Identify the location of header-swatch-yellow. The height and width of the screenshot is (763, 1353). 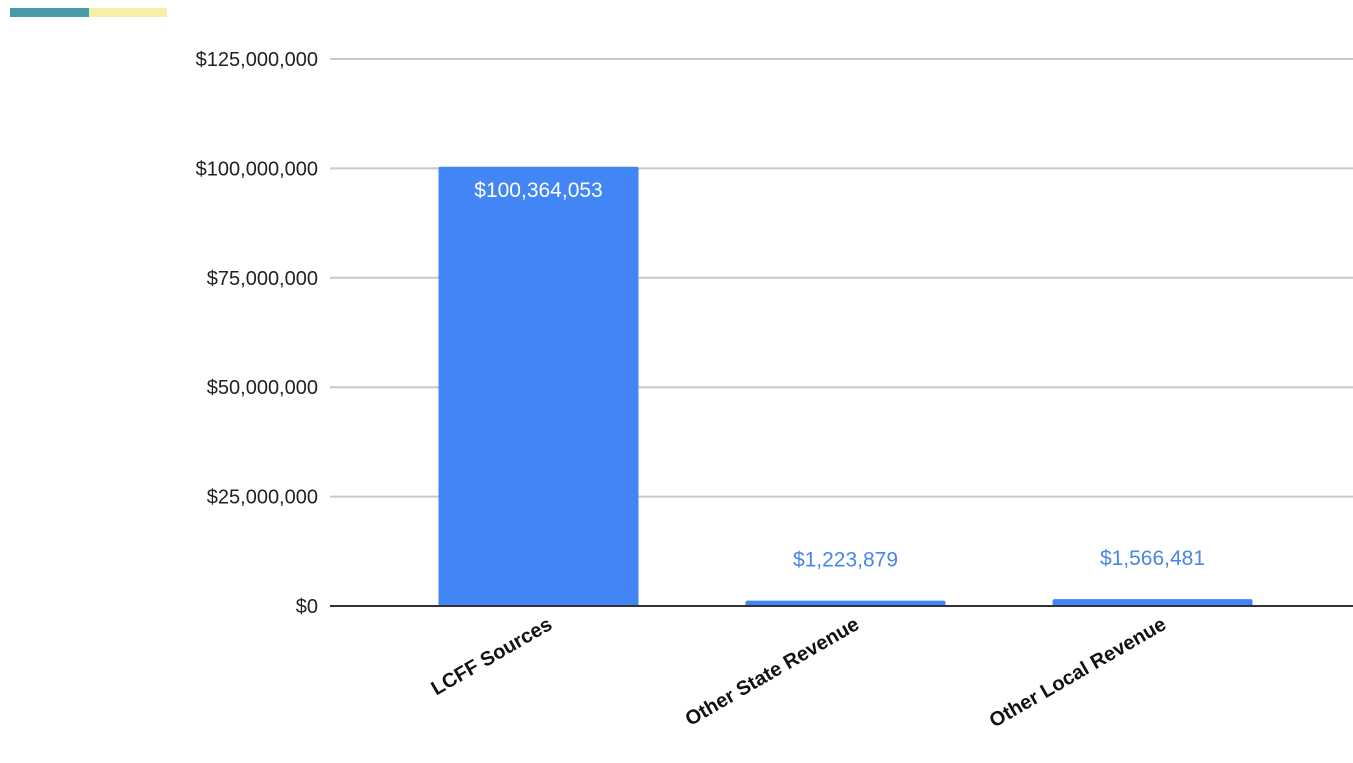
(128, 12).